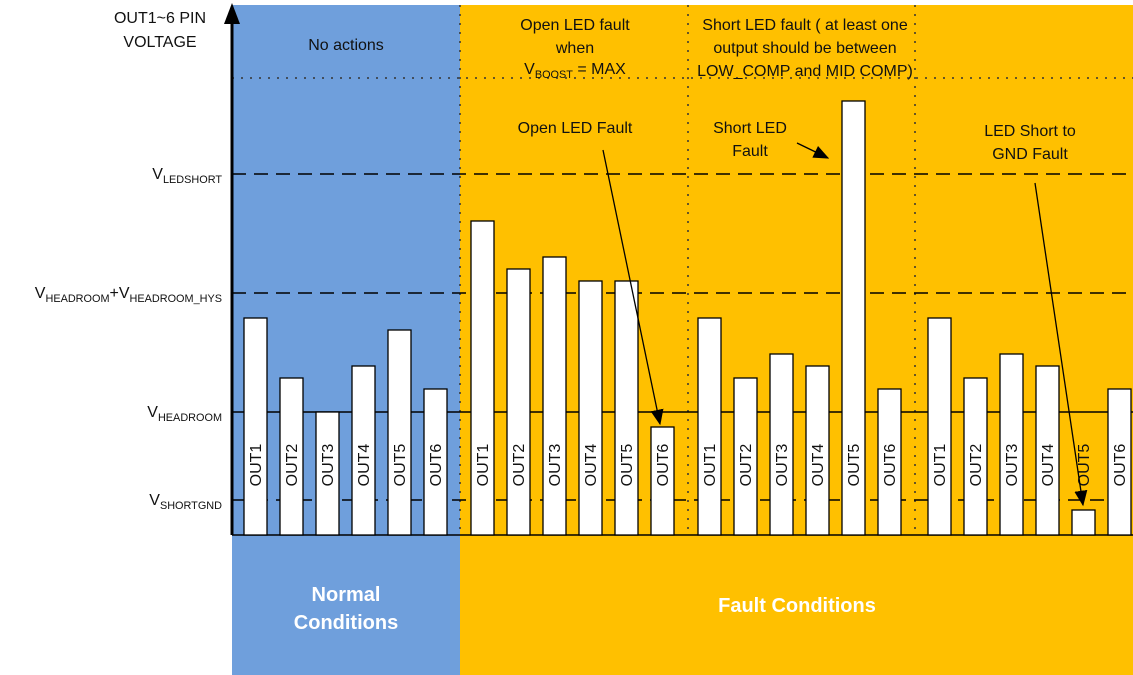  Describe the element at coordinates (176, 299) in the screenshot. I see `label-part: HEADROOM_HYS` at that location.